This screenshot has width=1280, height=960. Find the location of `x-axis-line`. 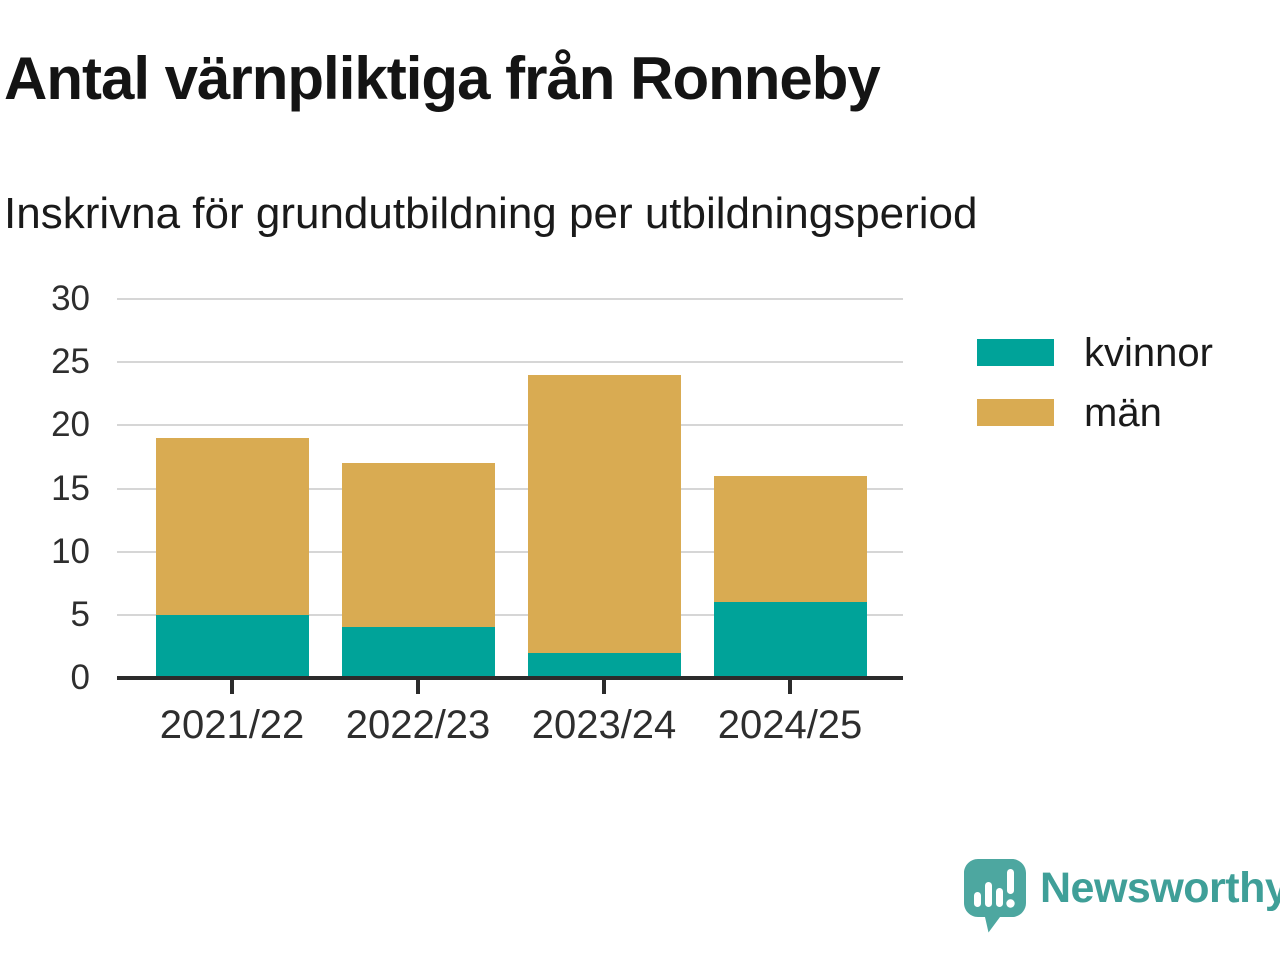

x-axis-line is located at coordinates (510, 678).